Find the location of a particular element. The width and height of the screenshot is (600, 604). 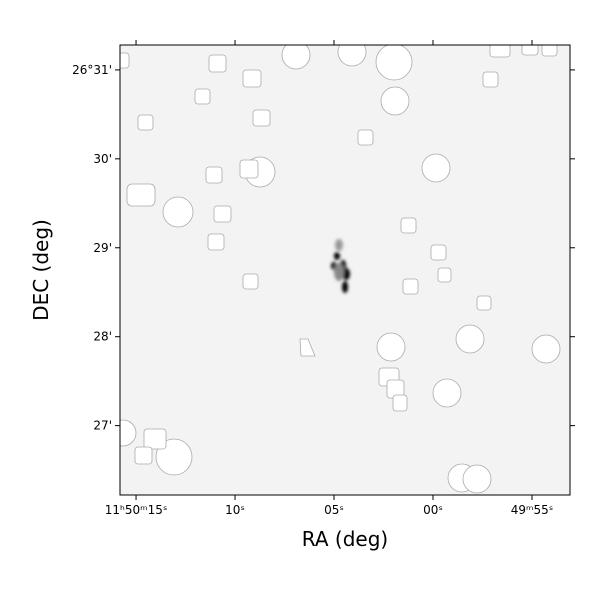

y-tick-label: 26°31' is located at coordinates (92, 70).